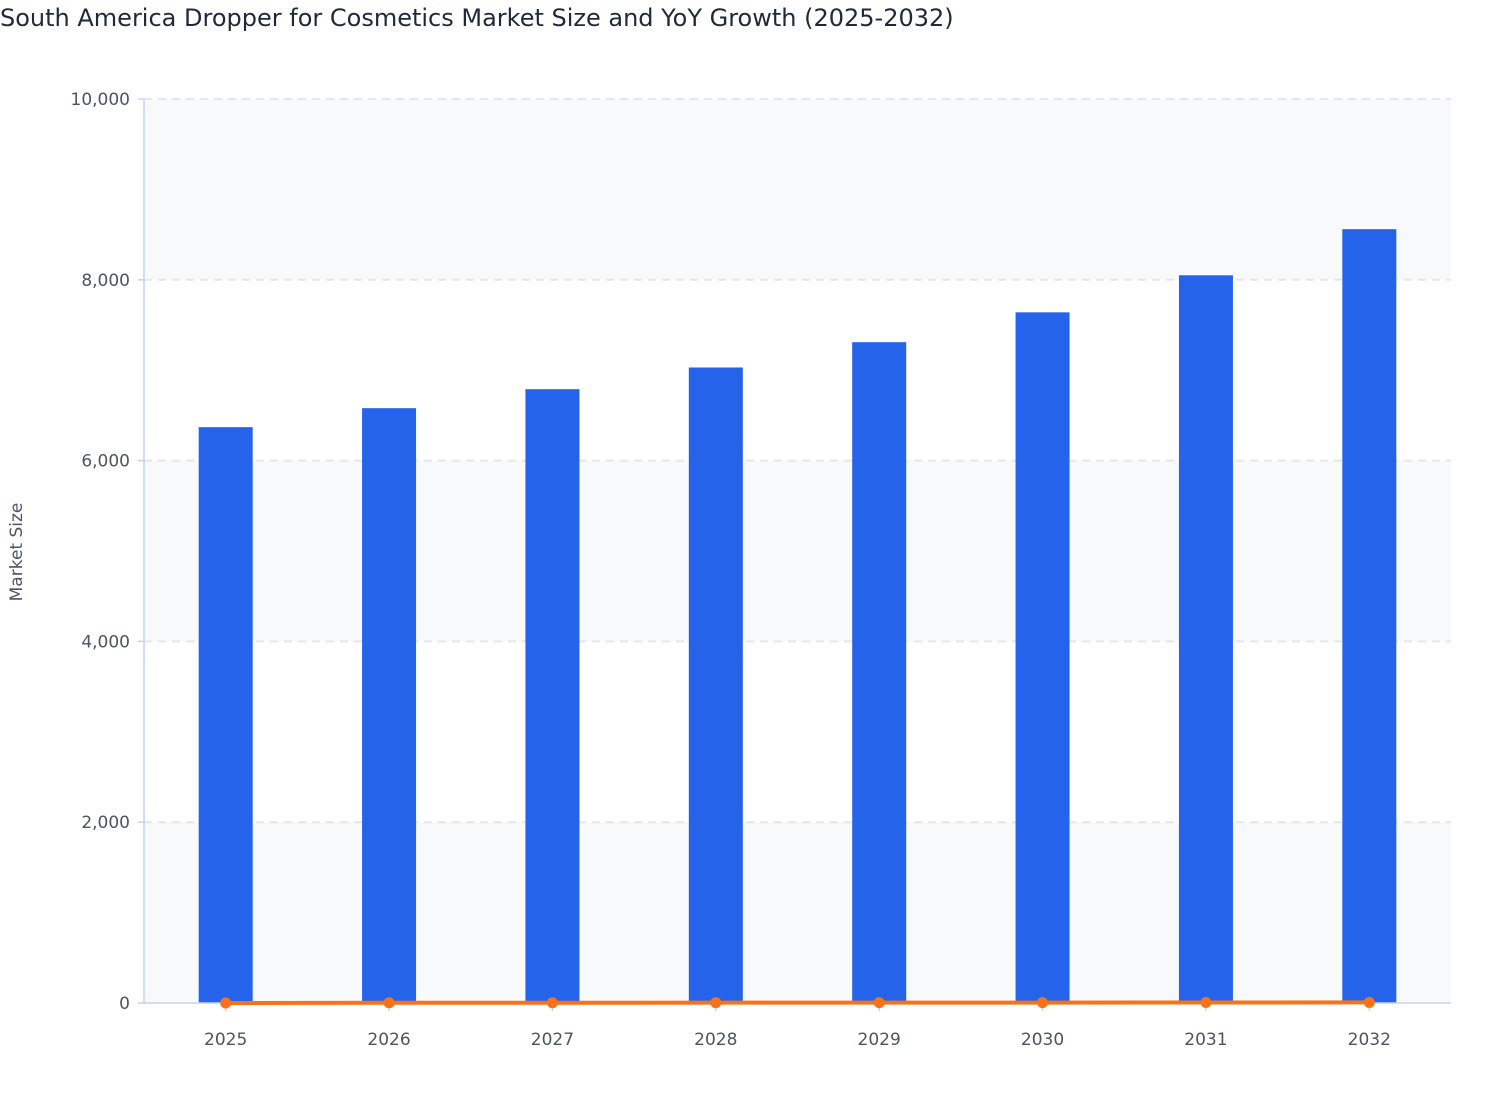 The image size is (1508, 1120). I want to click on growth-line, so click(797, 1002).